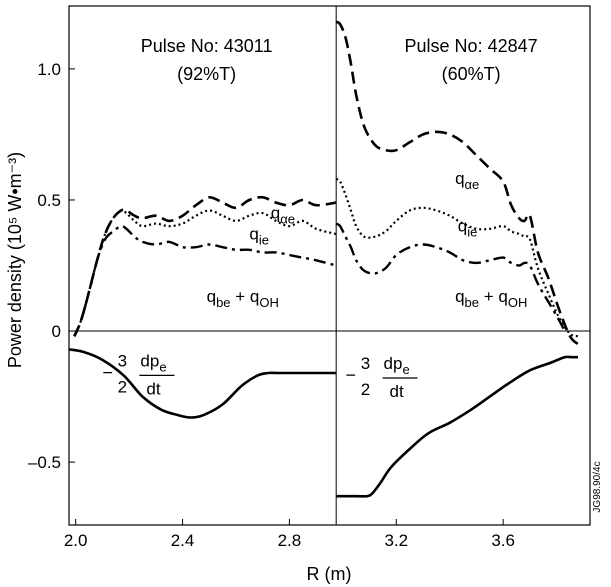 This screenshot has width=611, height=587. I want to click on x-ticks: 2.0 2.4 2.8 3.2 3.6, so click(289, 534).